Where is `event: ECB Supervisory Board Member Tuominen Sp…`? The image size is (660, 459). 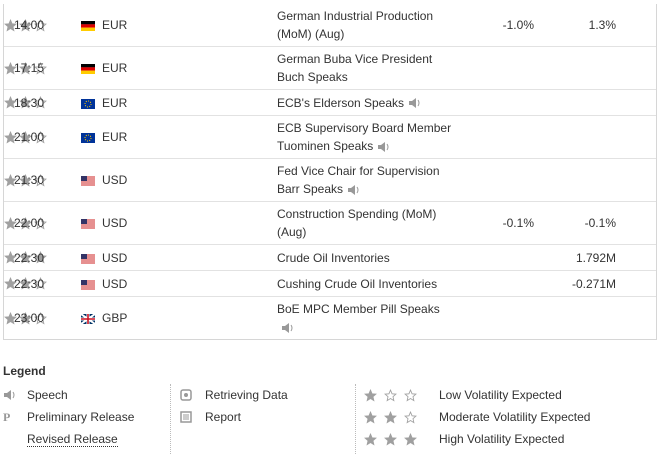 event: ECB Supervisory Board Member Tuominen Sp… is located at coordinates (366, 137).